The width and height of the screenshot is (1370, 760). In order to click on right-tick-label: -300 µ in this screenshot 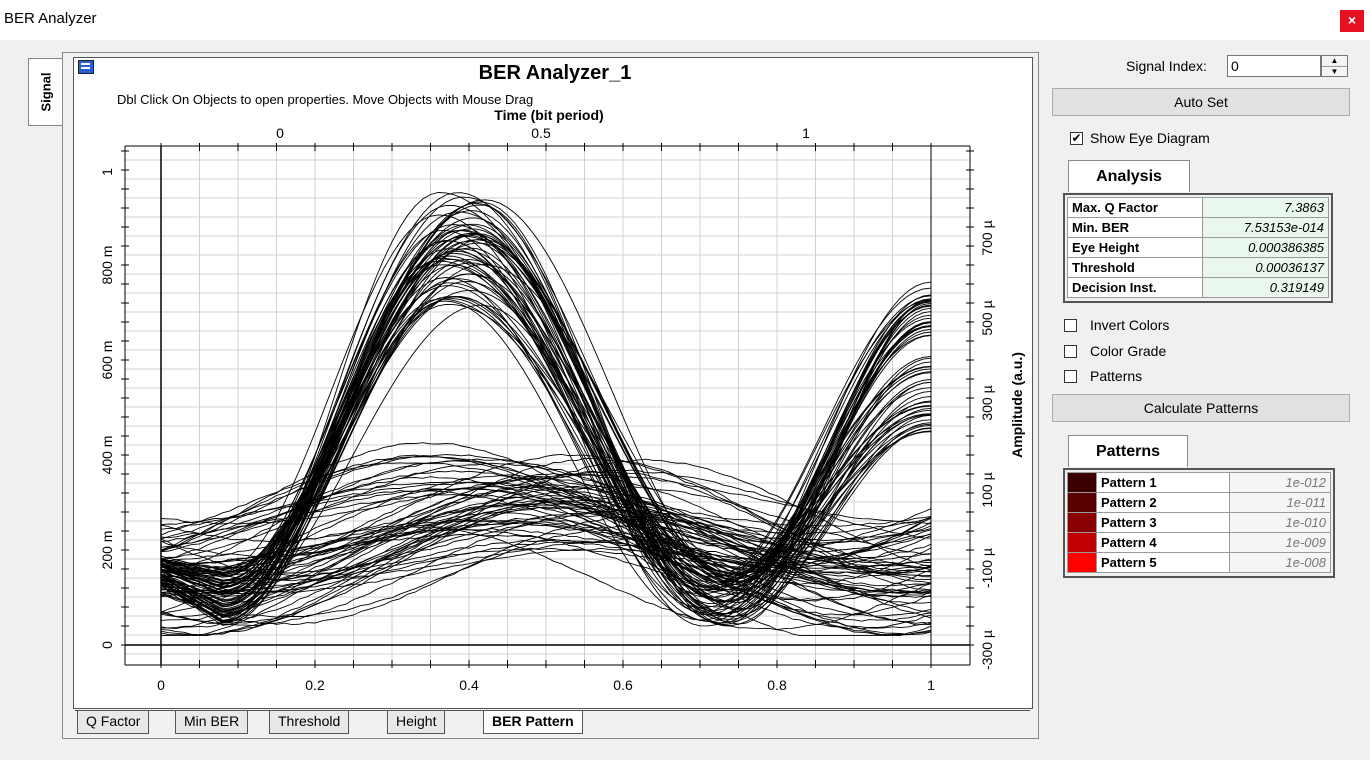, I will do `click(987, 650)`.